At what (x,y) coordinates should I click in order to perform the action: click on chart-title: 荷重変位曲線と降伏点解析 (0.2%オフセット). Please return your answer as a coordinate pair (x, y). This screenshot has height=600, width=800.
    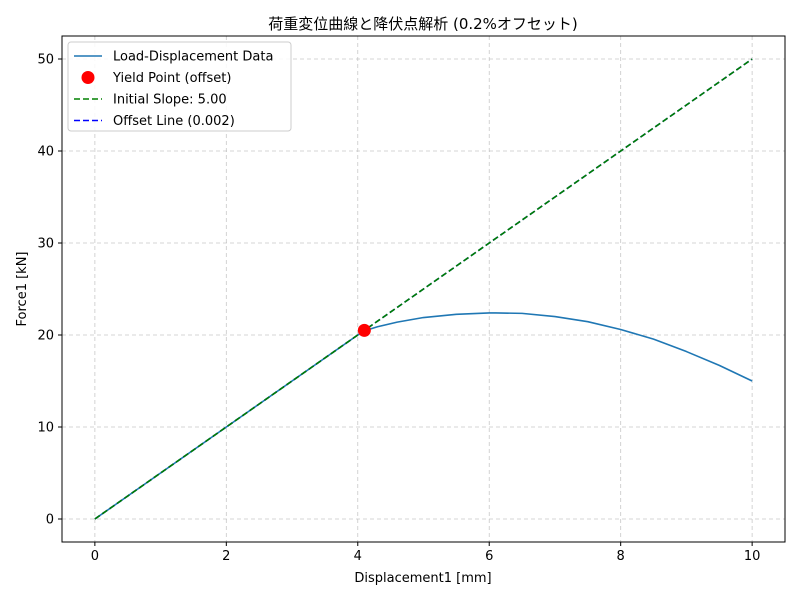
    Looking at the image, I should click on (423, 24).